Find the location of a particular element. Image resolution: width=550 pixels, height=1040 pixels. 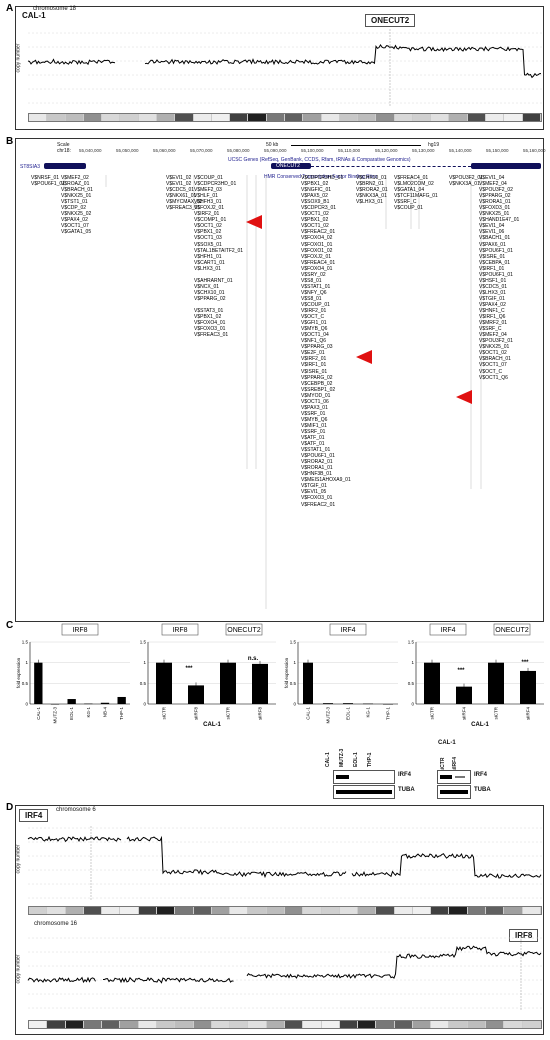

not-significant-onecut2: n.s. is located at coordinates (253, 659).